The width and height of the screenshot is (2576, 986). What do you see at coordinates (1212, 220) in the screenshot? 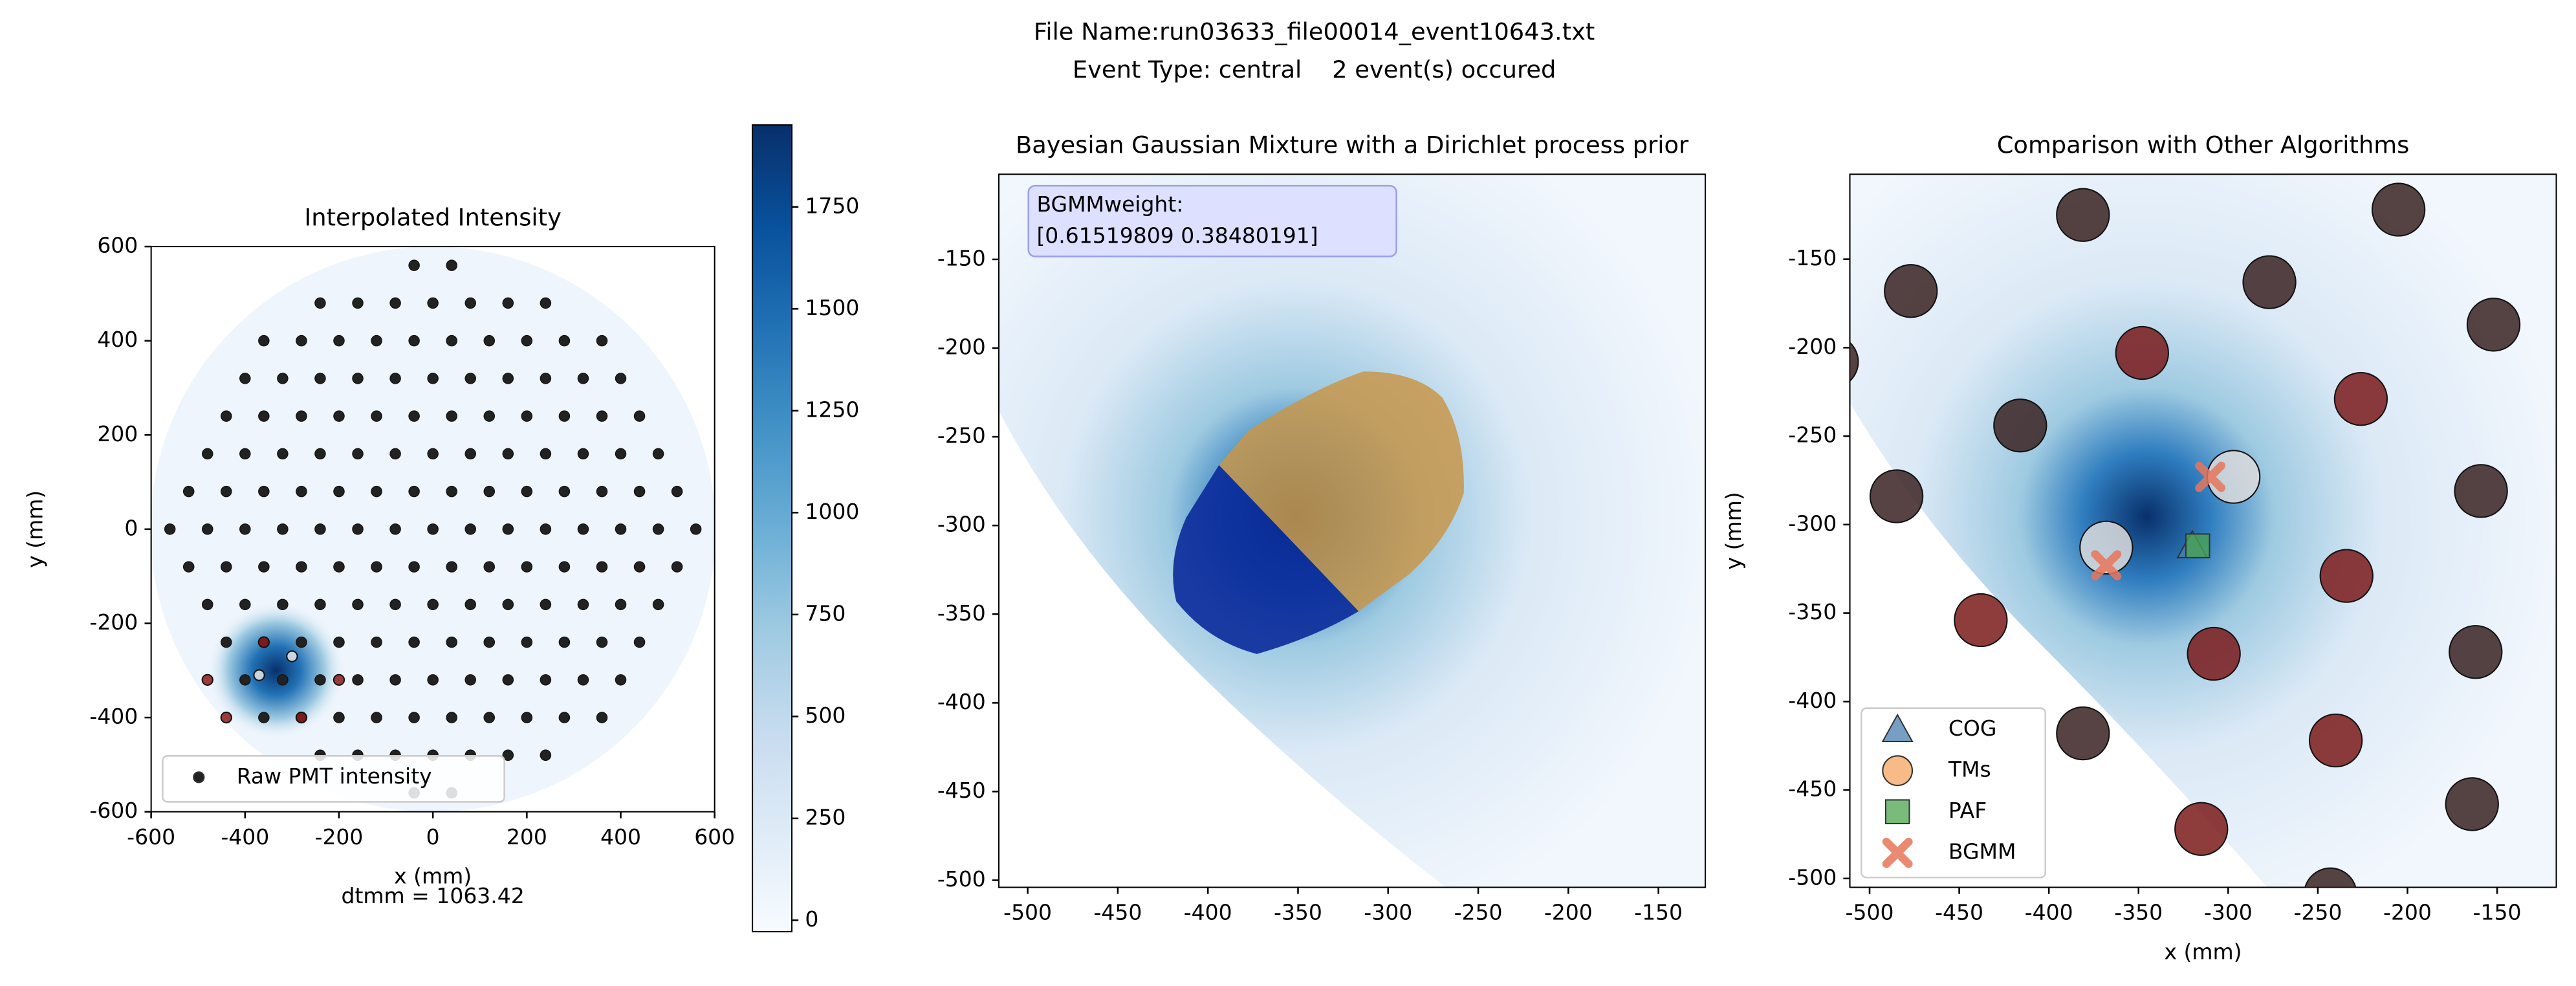
I see `annotation-box` at bounding box center [1212, 220].